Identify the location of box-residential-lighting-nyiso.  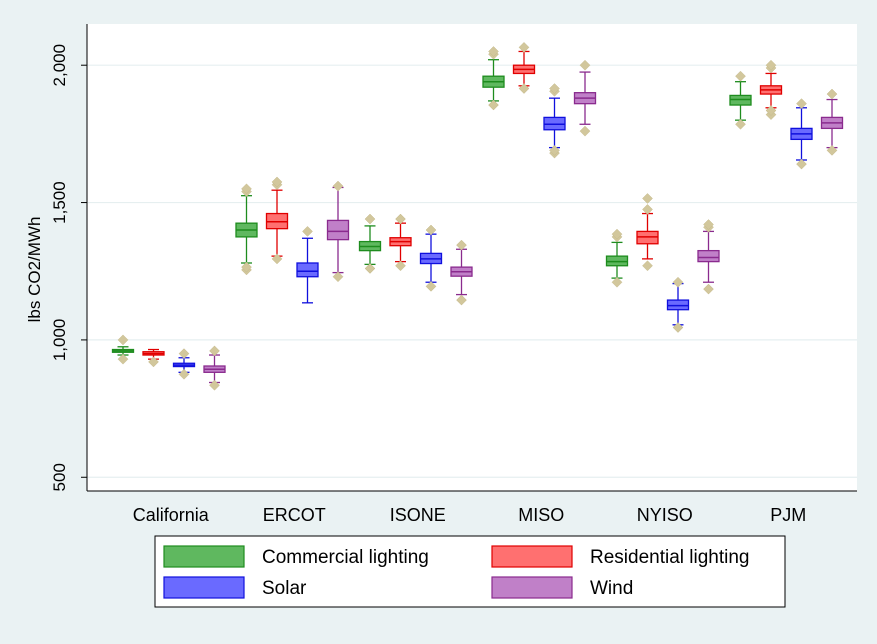
(647, 232).